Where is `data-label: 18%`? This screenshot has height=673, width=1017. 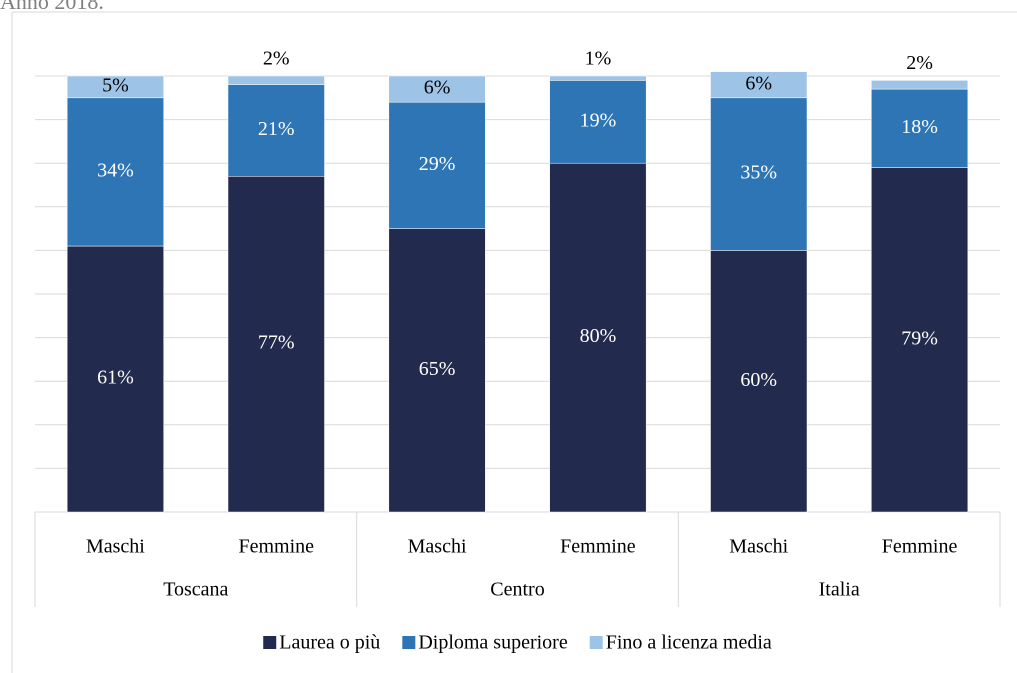
data-label: 18% is located at coordinates (919, 127).